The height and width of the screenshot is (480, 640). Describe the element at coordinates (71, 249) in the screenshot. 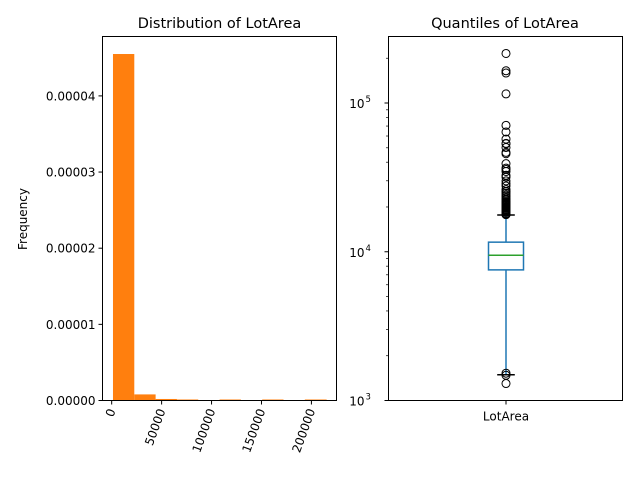

I see `histogram-y-tick-label: 0.00002` at that location.